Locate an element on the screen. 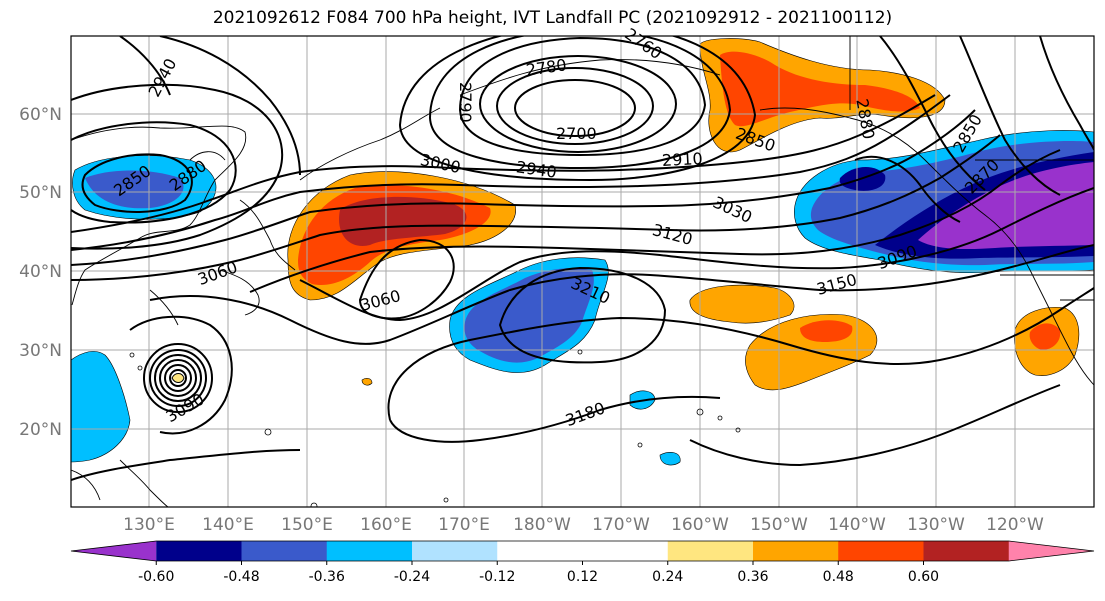 The image size is (1105, 601). lon-label: 170°W is located at coordinates (621, 525).